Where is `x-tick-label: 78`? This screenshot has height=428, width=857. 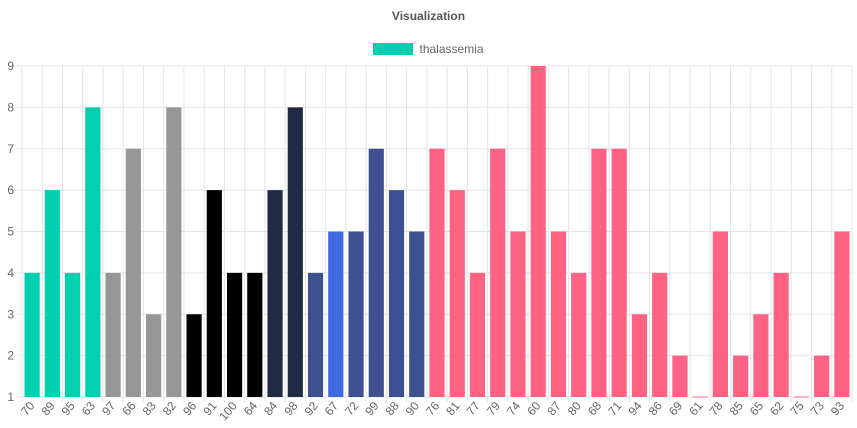 x-tick-label: 78 is located at coordinates (716, 408).